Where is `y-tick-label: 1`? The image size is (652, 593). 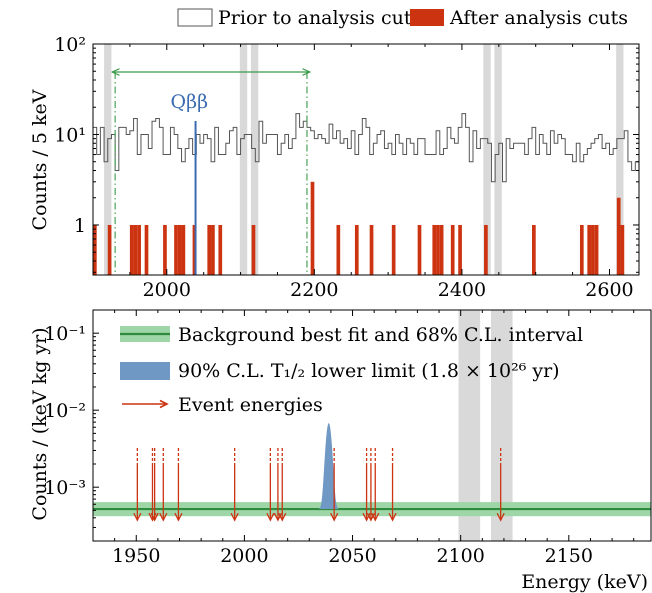 y-tick-label: 1 is located at coordinates (80, 226).